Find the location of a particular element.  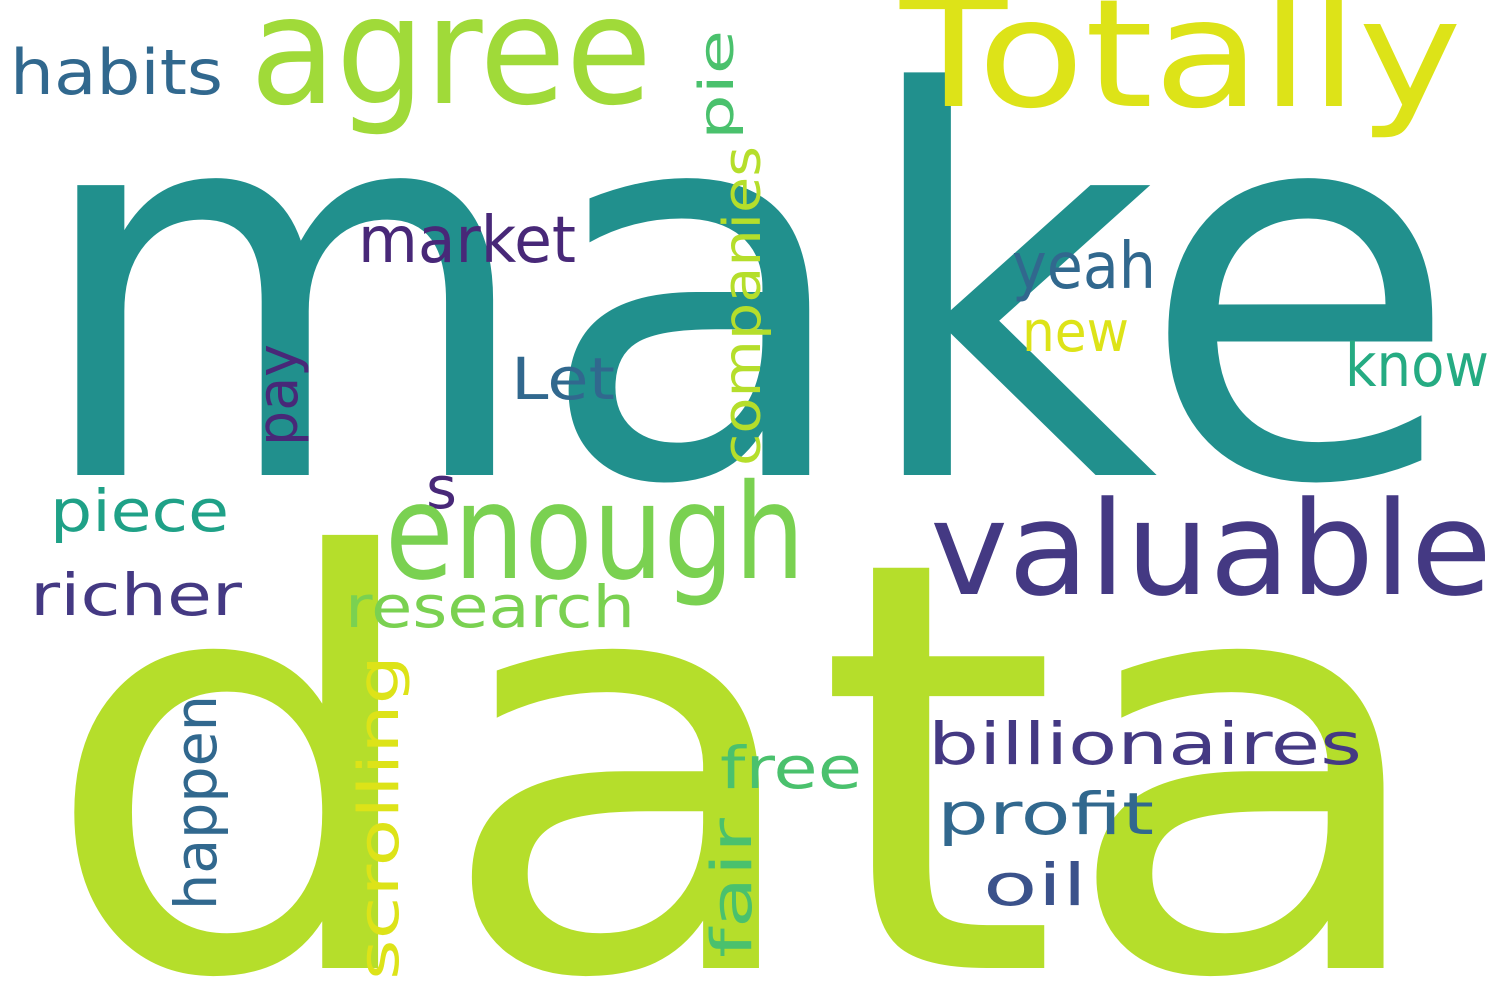

word-habits: habits is located at coordinates (116, 72).